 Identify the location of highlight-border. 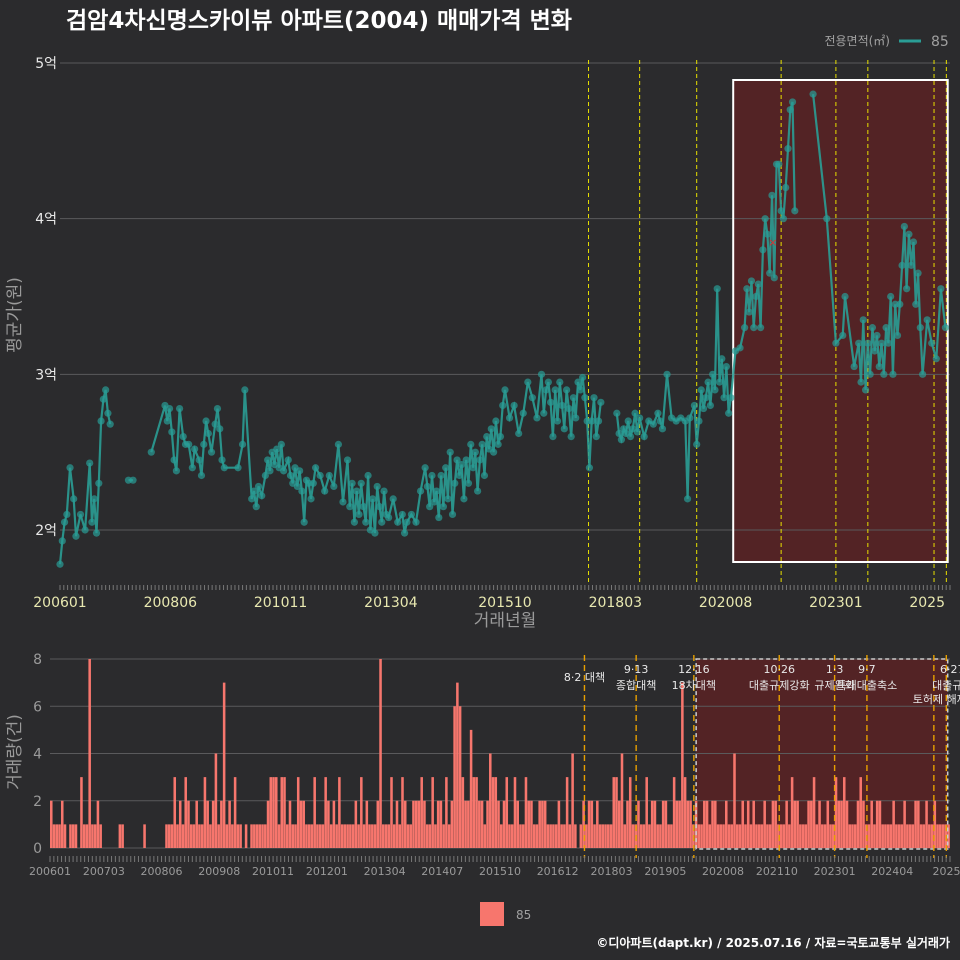
(840, 321).